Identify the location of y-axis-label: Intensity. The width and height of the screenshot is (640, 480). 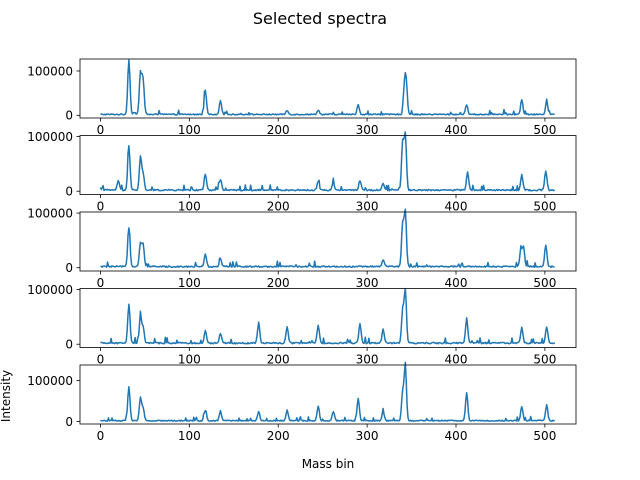
(6, 396).